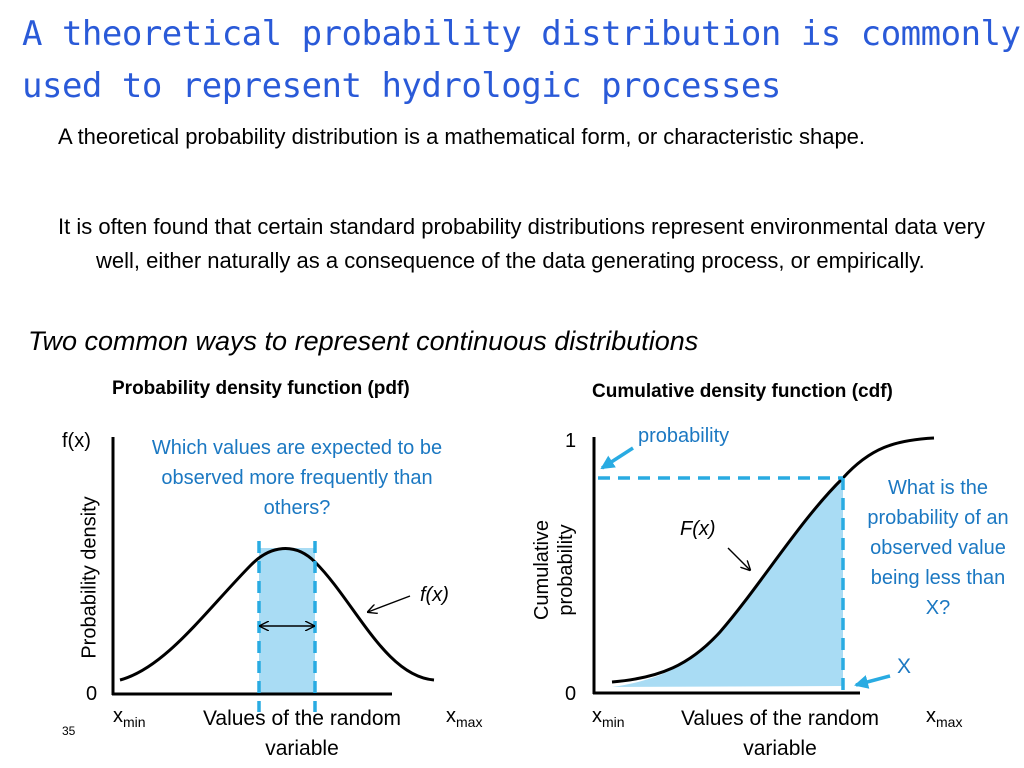 The height and width of the screenshot is (768, 1024). I want to click on cdf-xmin-label: xmin, so click(608, 717).